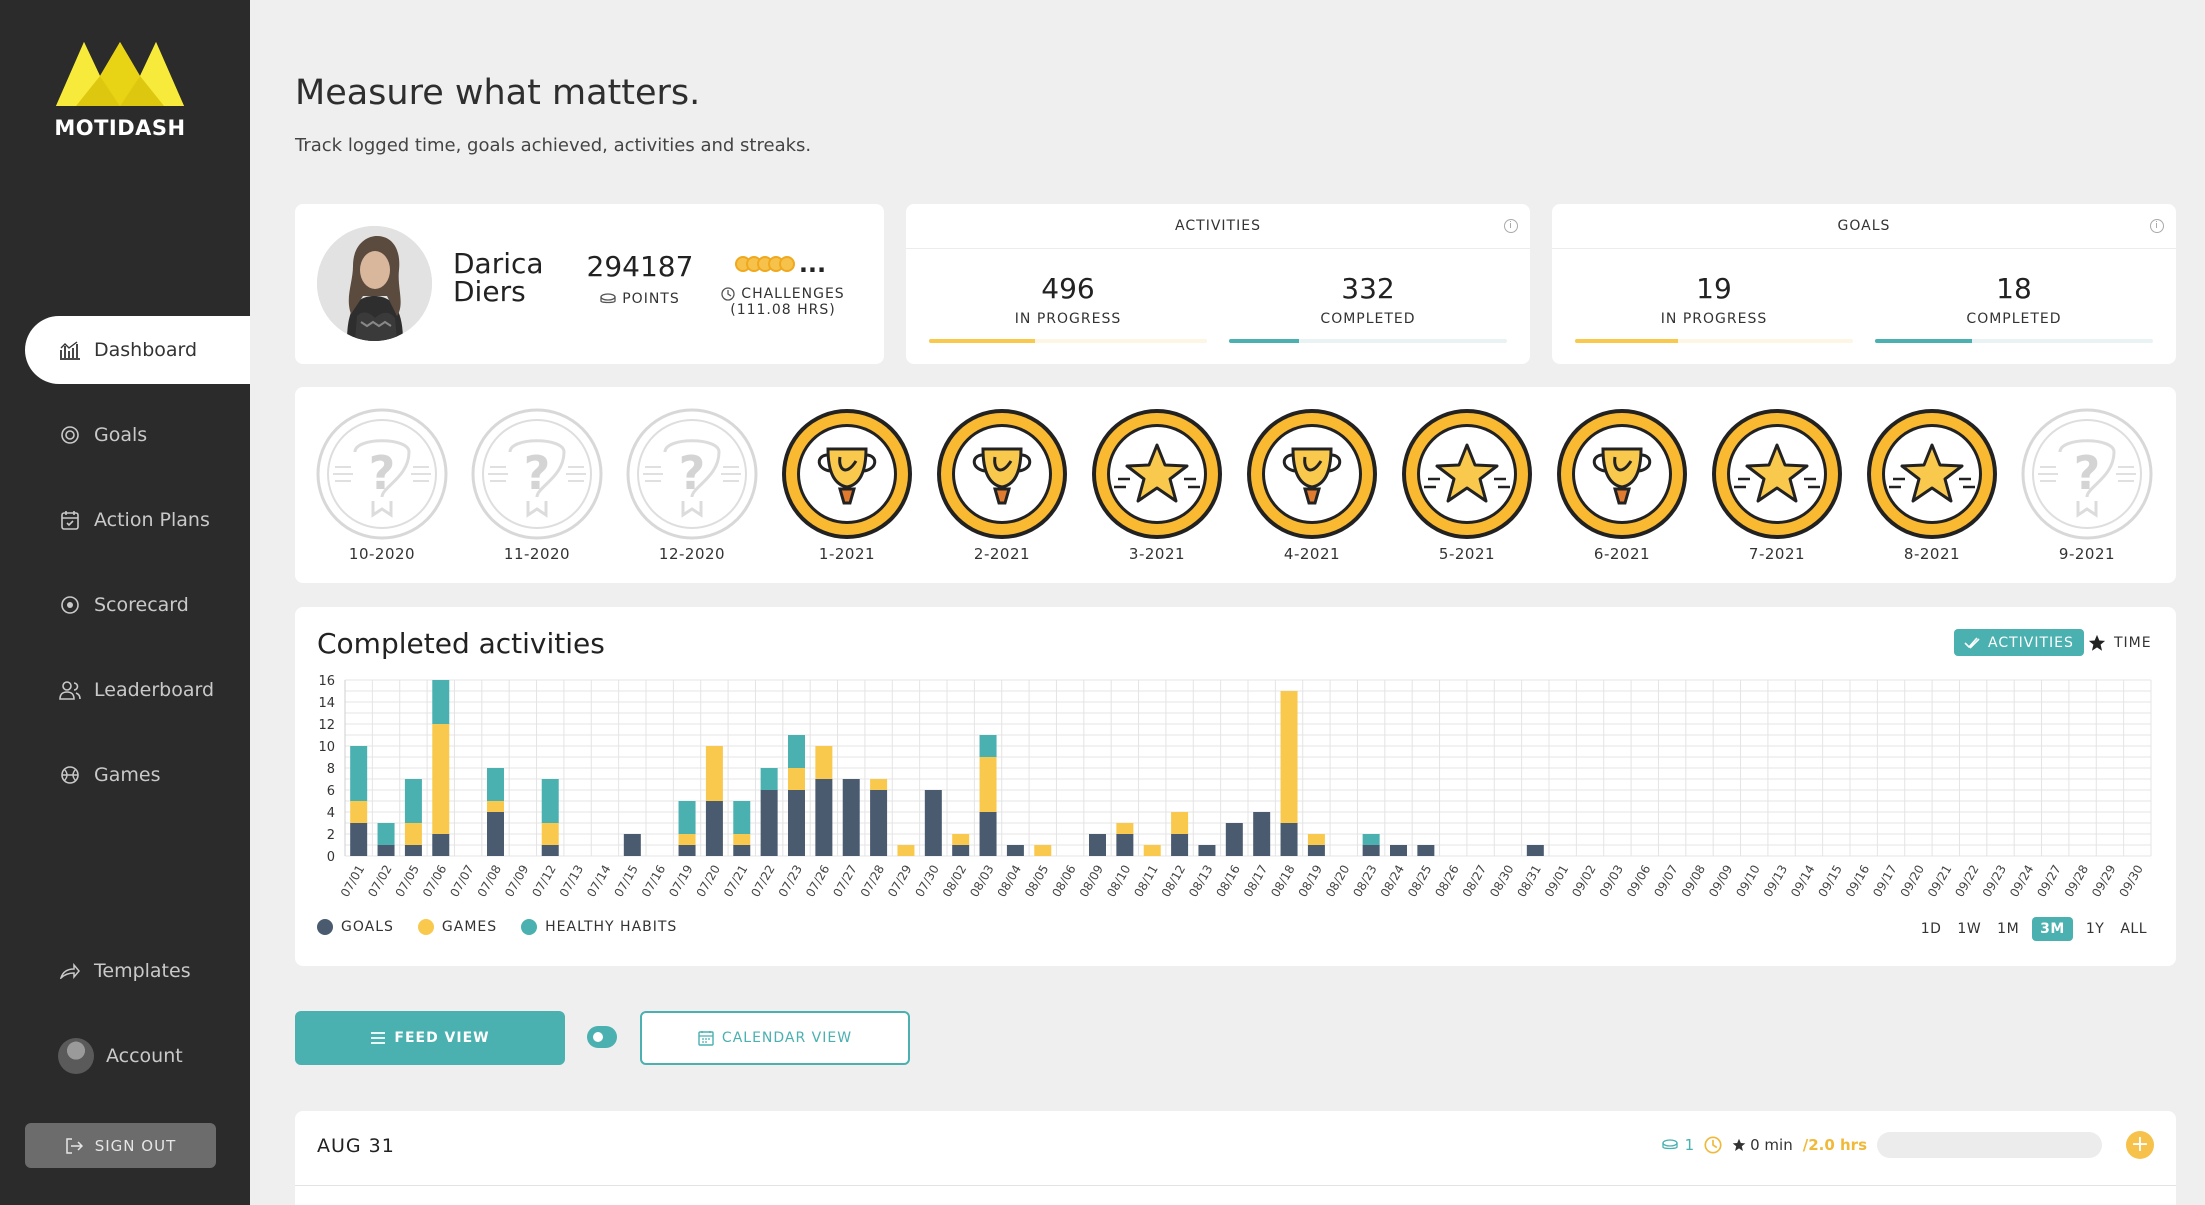 The width and height of the screenshot is (2205, 1205). Describe the element at coordinates (382, 485) in the screenshot. I see `badge-10-2020: ? 10-2020` at that location.